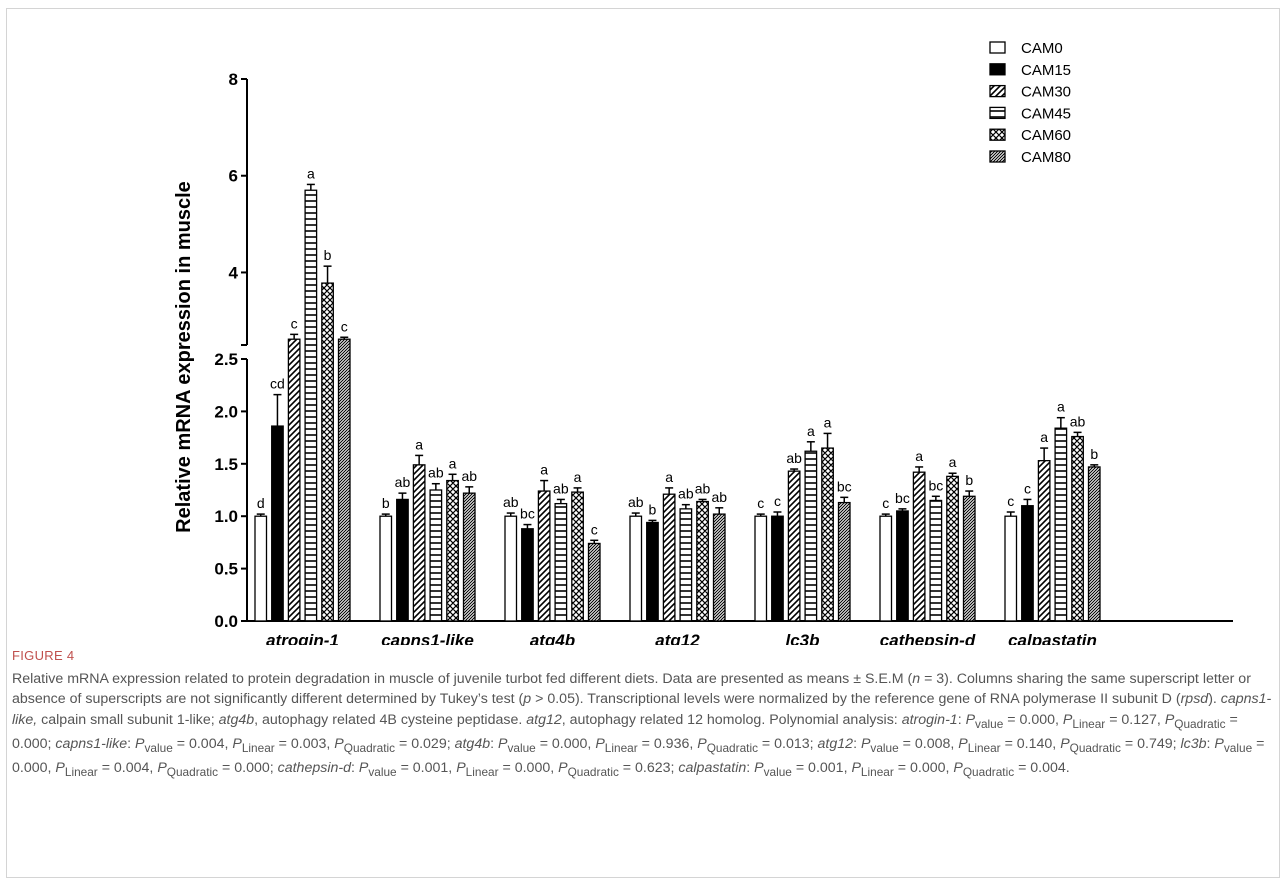  What do you see at coordinates (233, 79) in the screenshot?
I see `y-tick-label: 8` at bounding box center [233, 79].